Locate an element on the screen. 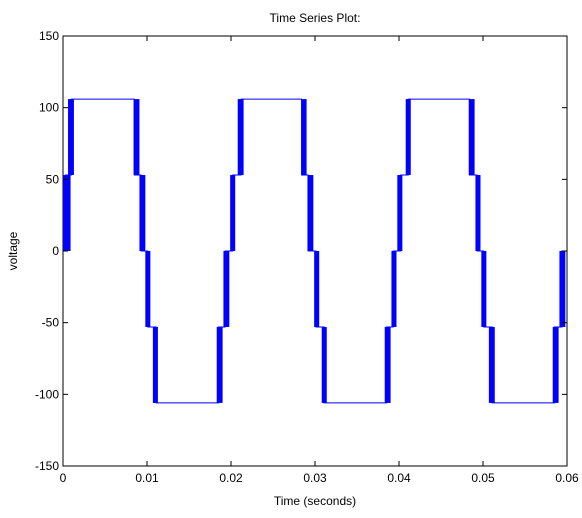  x-tick-label-0: 0 is located at coordinates (63, 478).